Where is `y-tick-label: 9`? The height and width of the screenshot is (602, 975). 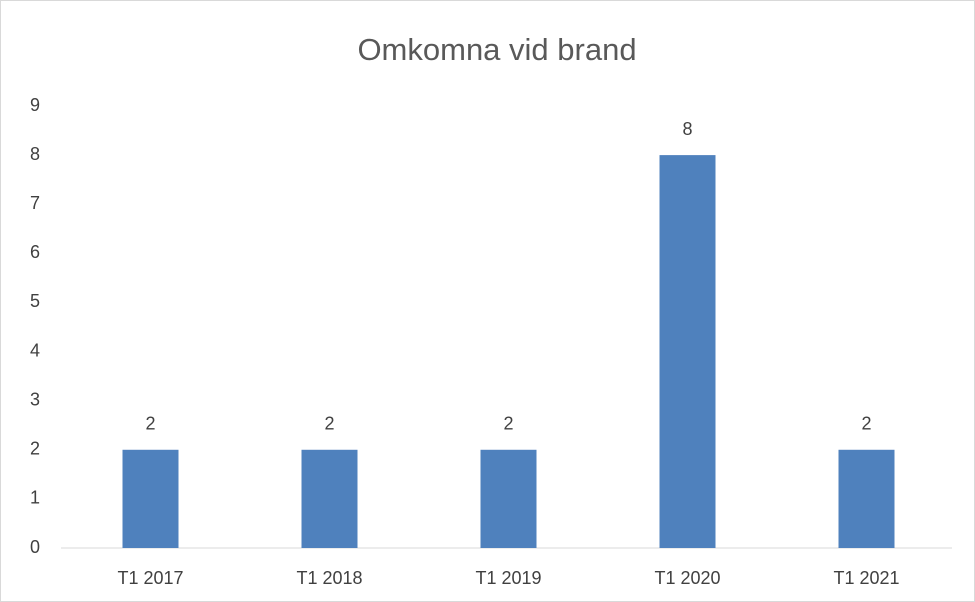
y-tick-label: 9 is located at coordinates (35, 105).